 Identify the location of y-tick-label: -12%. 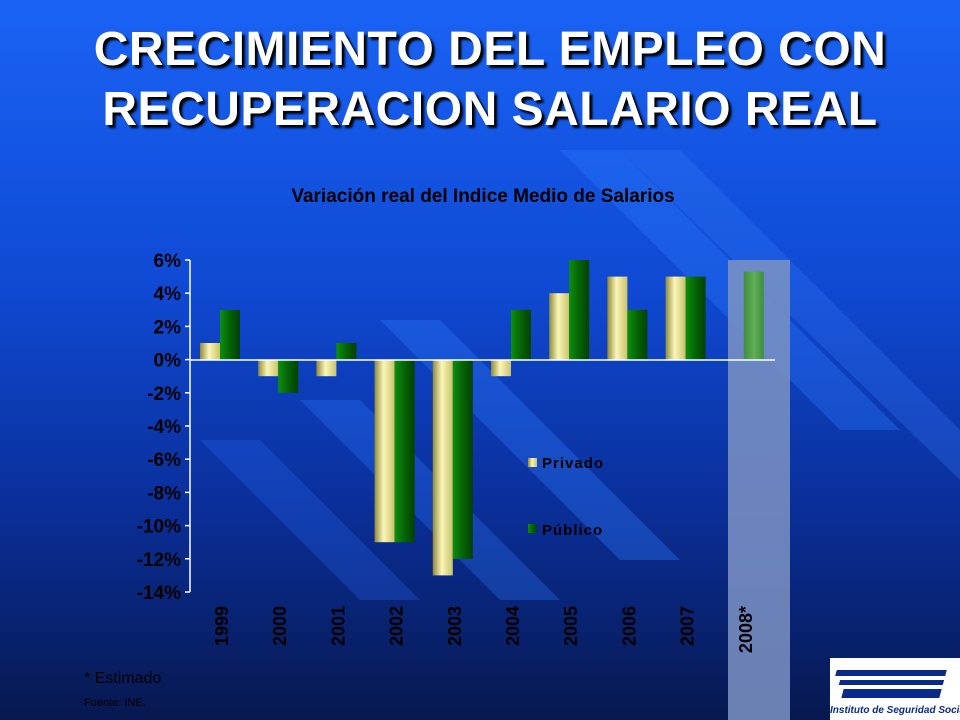
(159, 560).